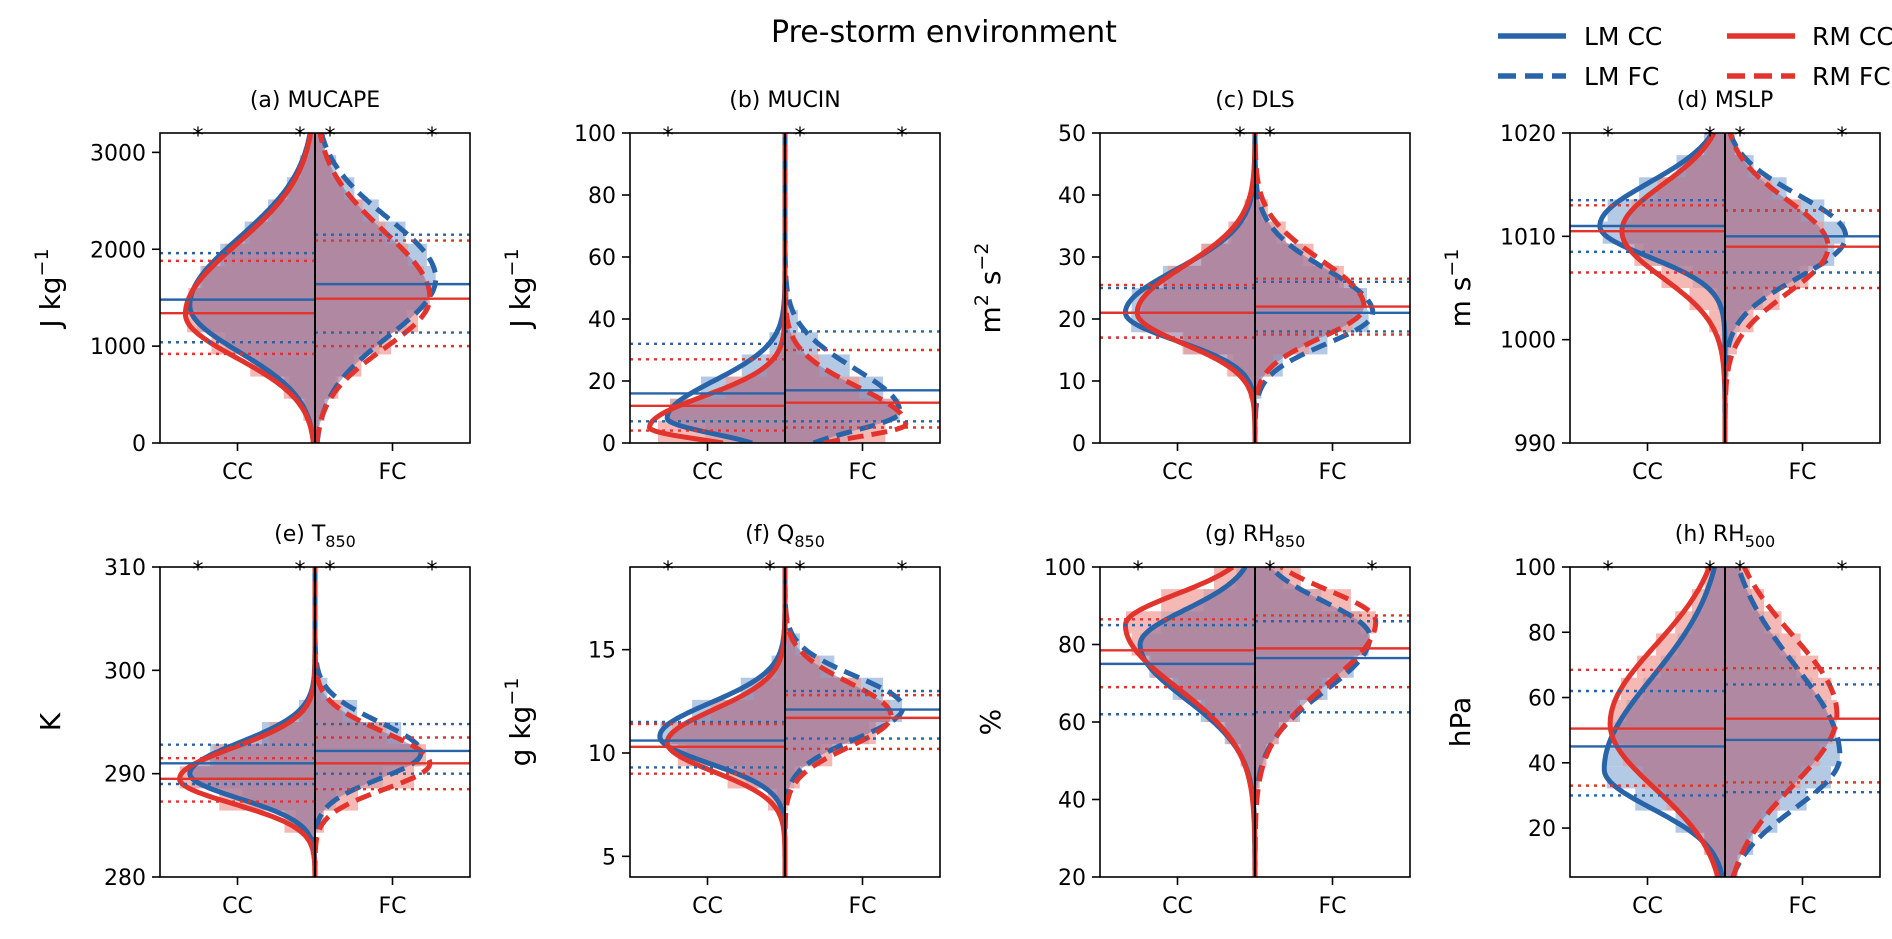 The height and width of the screenshot is (939, 1892). Describe the element at coordinates (1621, 76) in the screenshot. I see `legend-label: LM FC` at that location.